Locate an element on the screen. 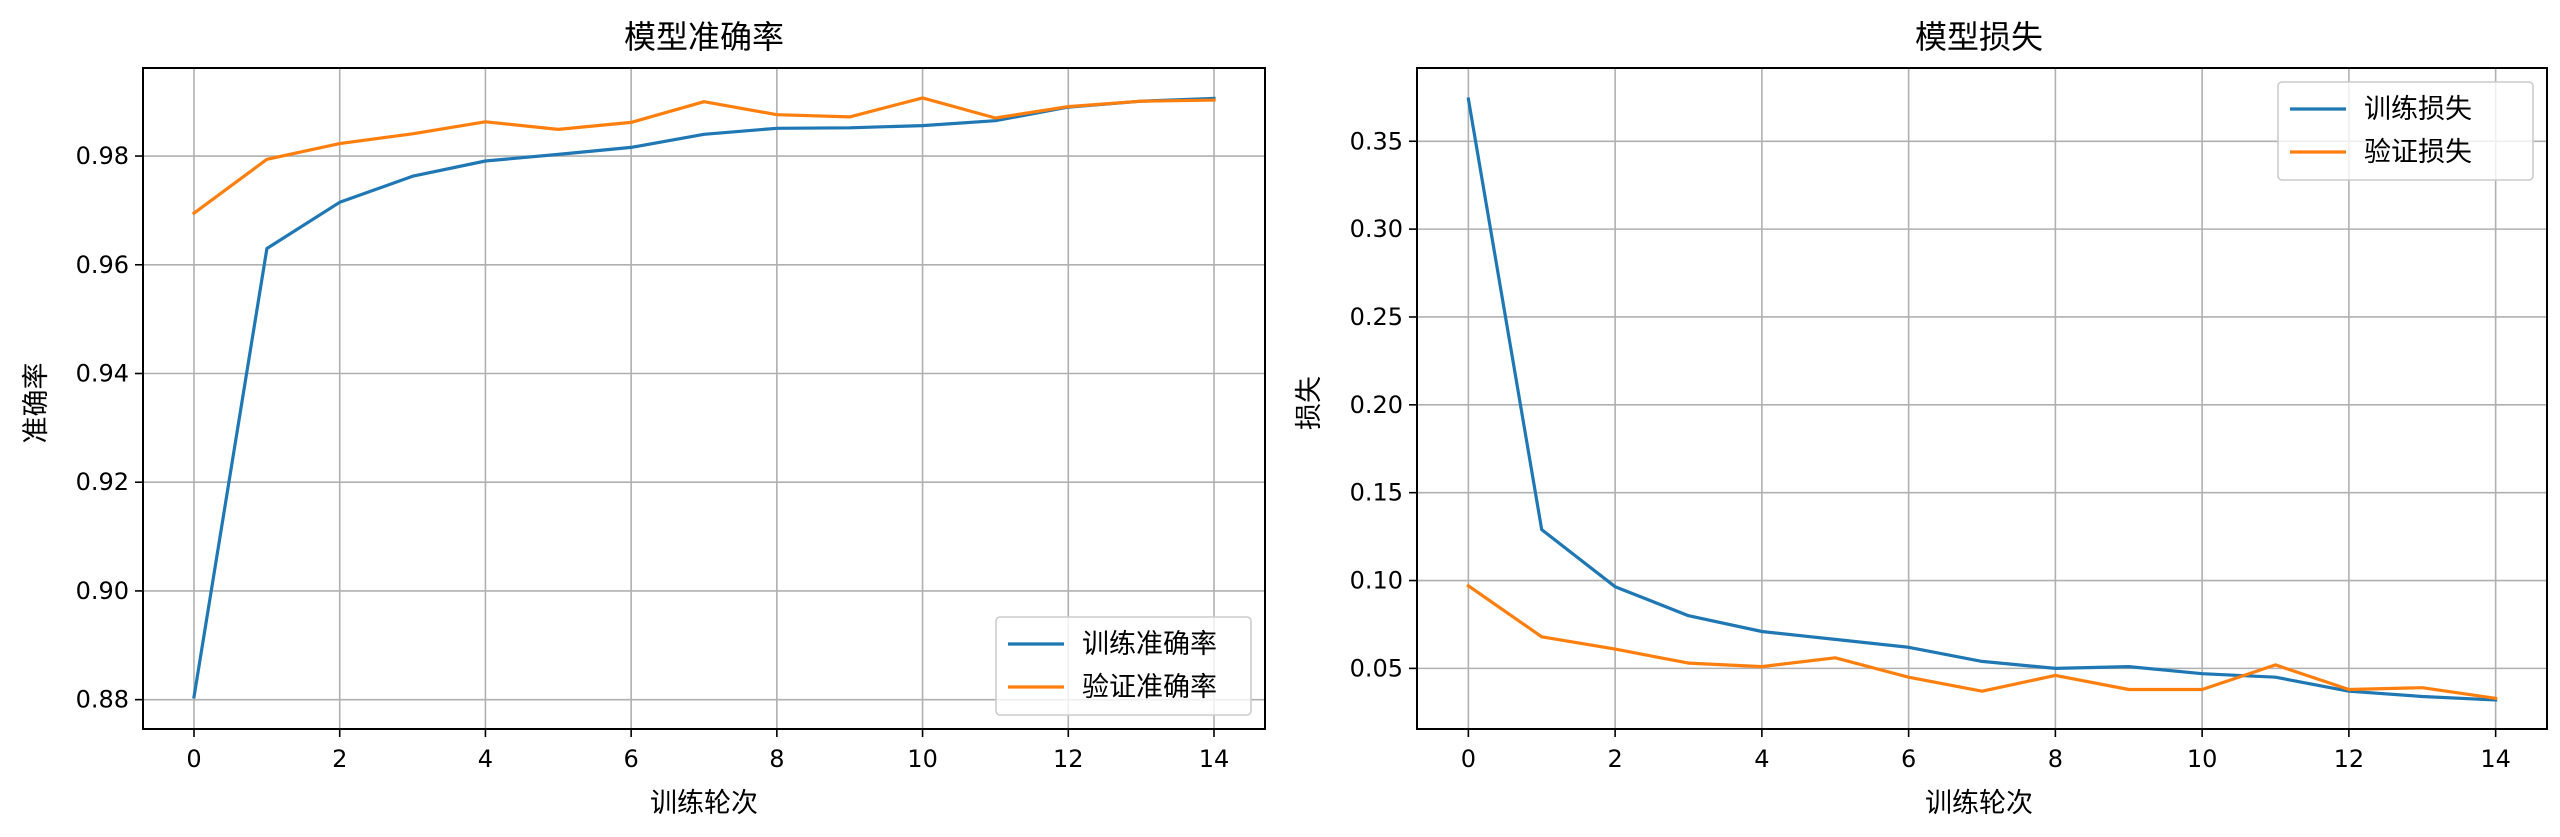  loss-ytick-label: 0.25 is located at coordinates (1376, 317).